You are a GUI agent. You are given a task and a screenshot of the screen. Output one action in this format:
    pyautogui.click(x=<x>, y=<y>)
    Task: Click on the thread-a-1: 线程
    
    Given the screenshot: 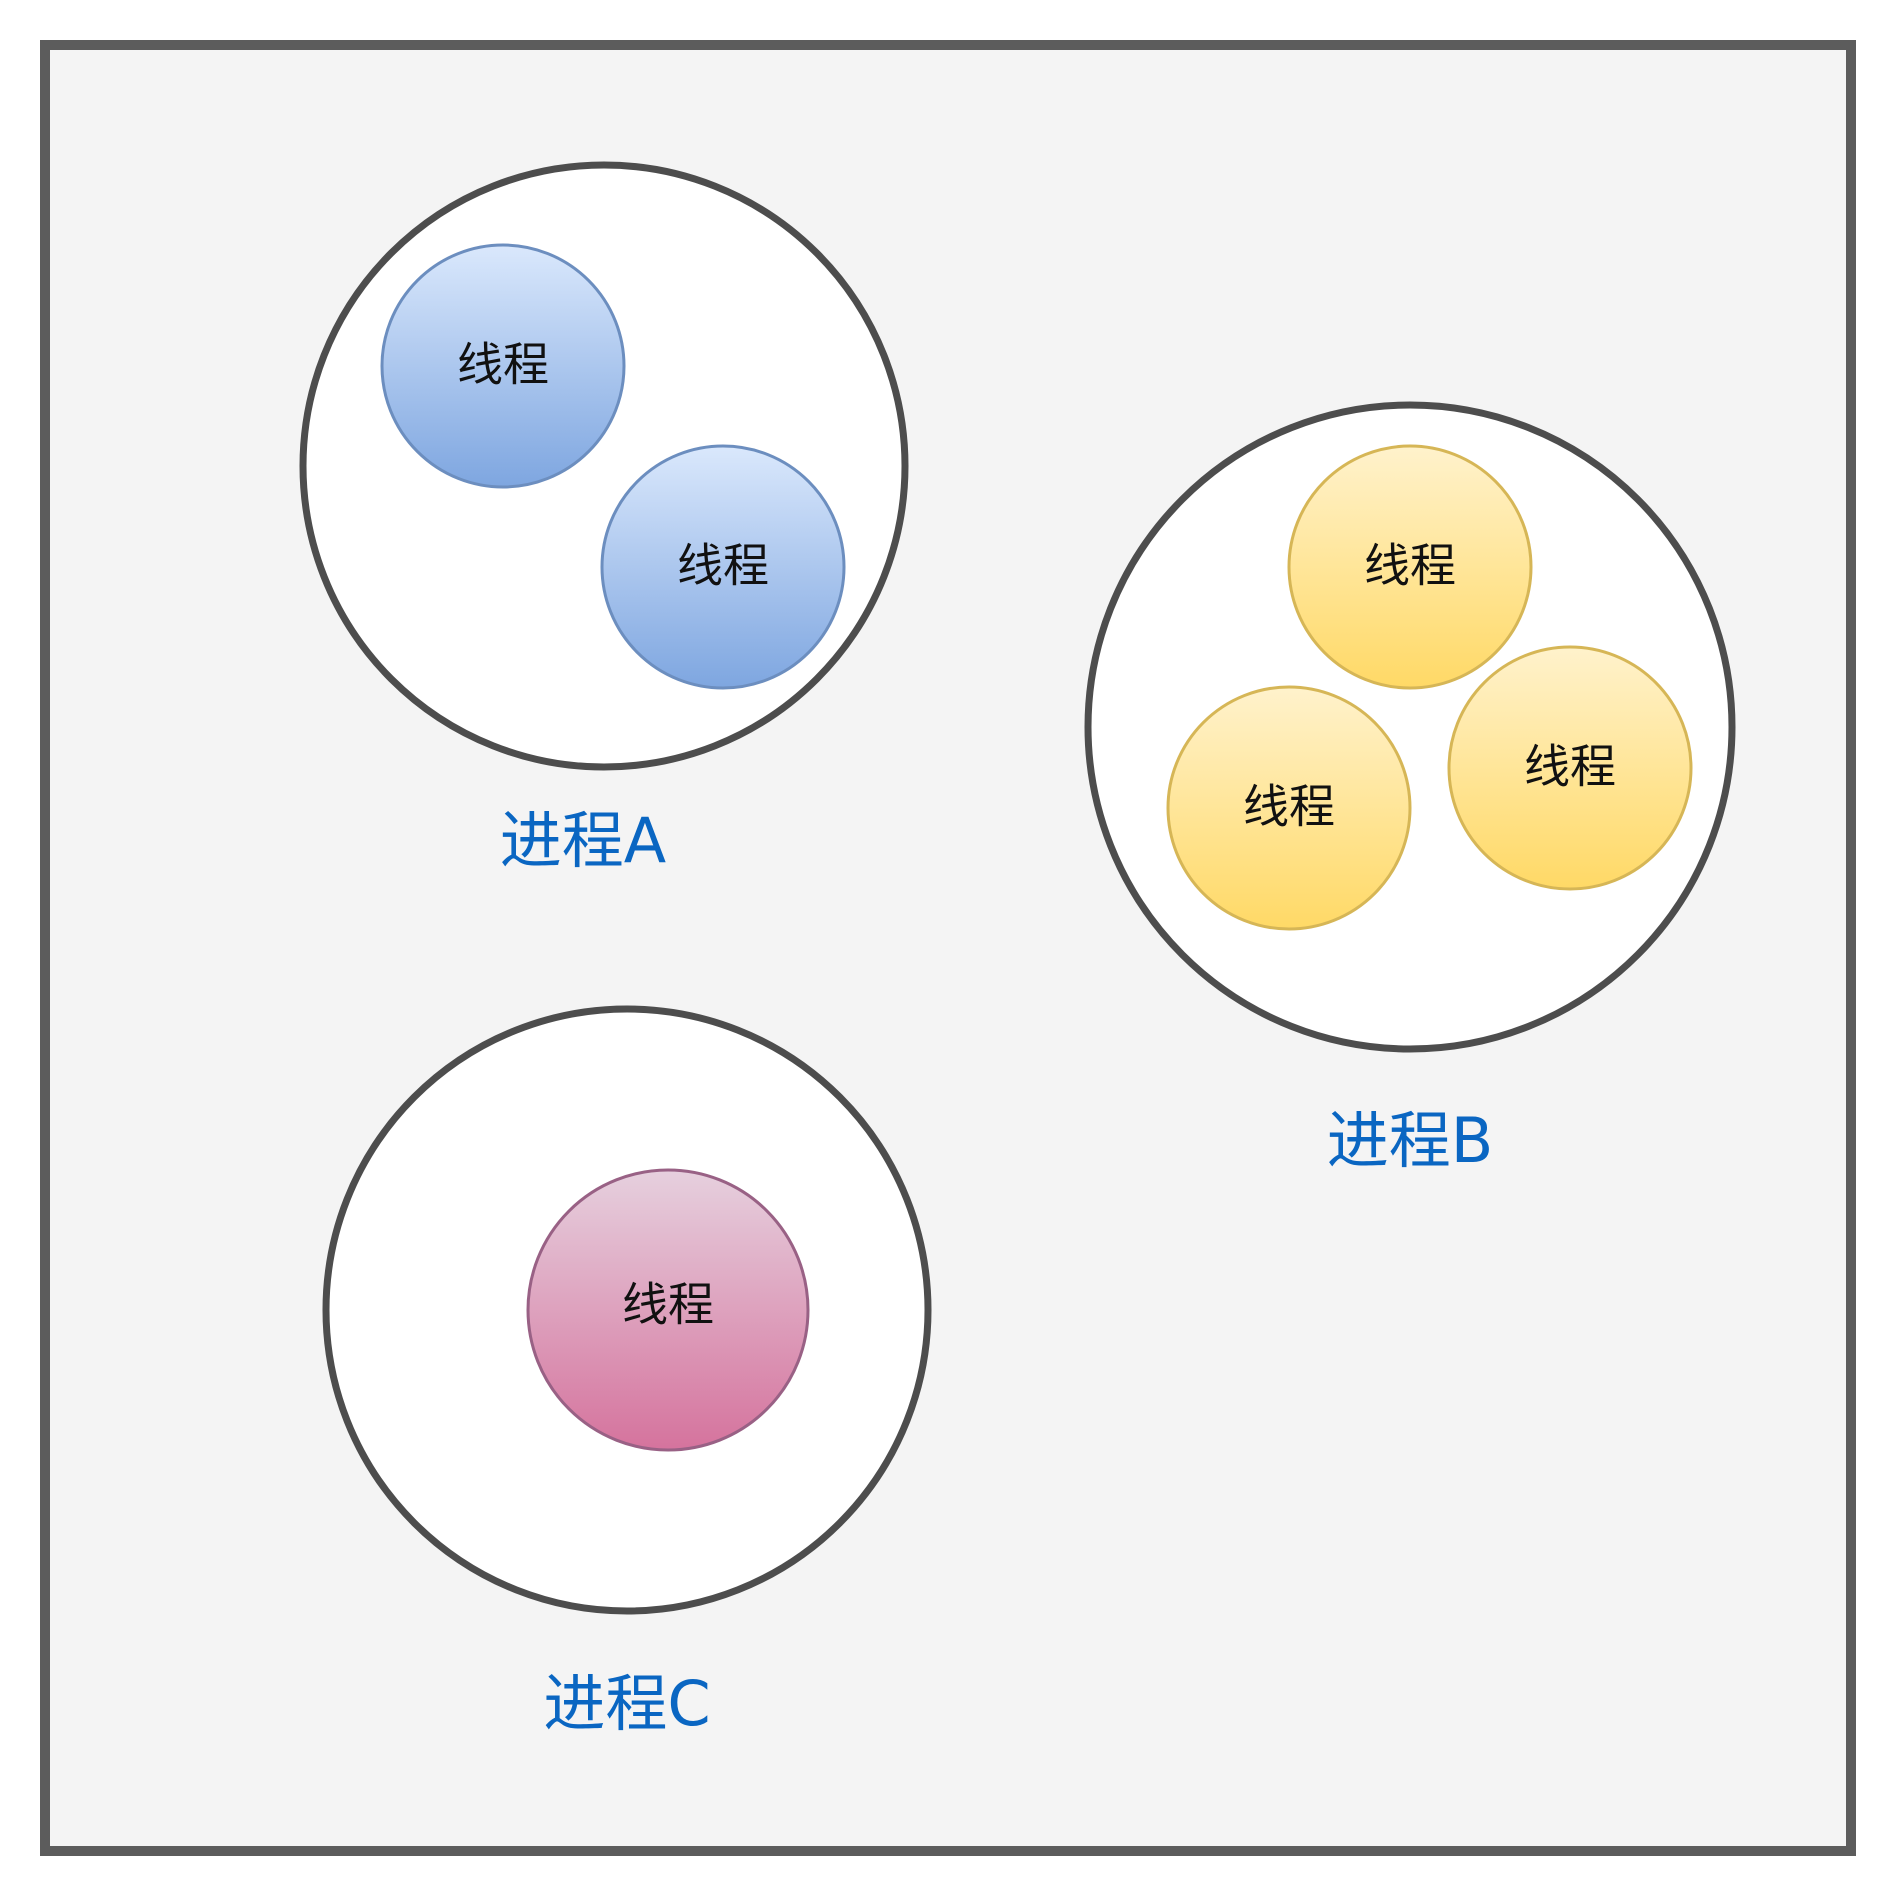 What is the action you would take?
    pyautogui.click(x=503, y=366)
    